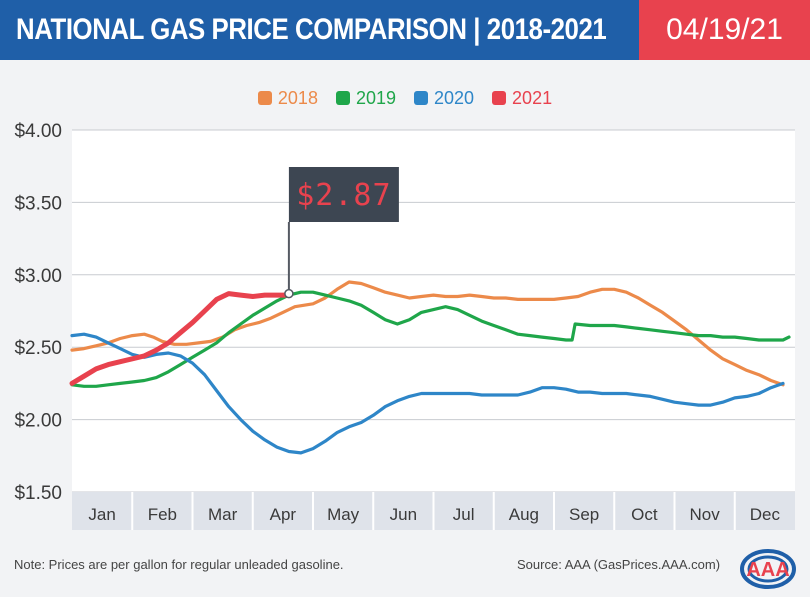  Describe the element at coordinates (619, 564) in the screenshot. I see `source-credit: Source: AAA (GasPrices.AAA.com)` at that location.